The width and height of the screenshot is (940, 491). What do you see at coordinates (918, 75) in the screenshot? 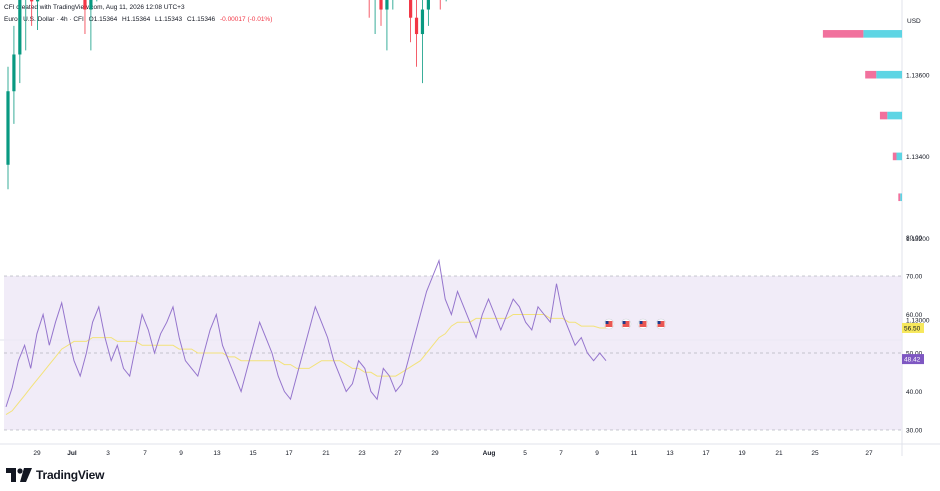
I see `price-tick-label: 1.13600` at bounding box center [918, 75].